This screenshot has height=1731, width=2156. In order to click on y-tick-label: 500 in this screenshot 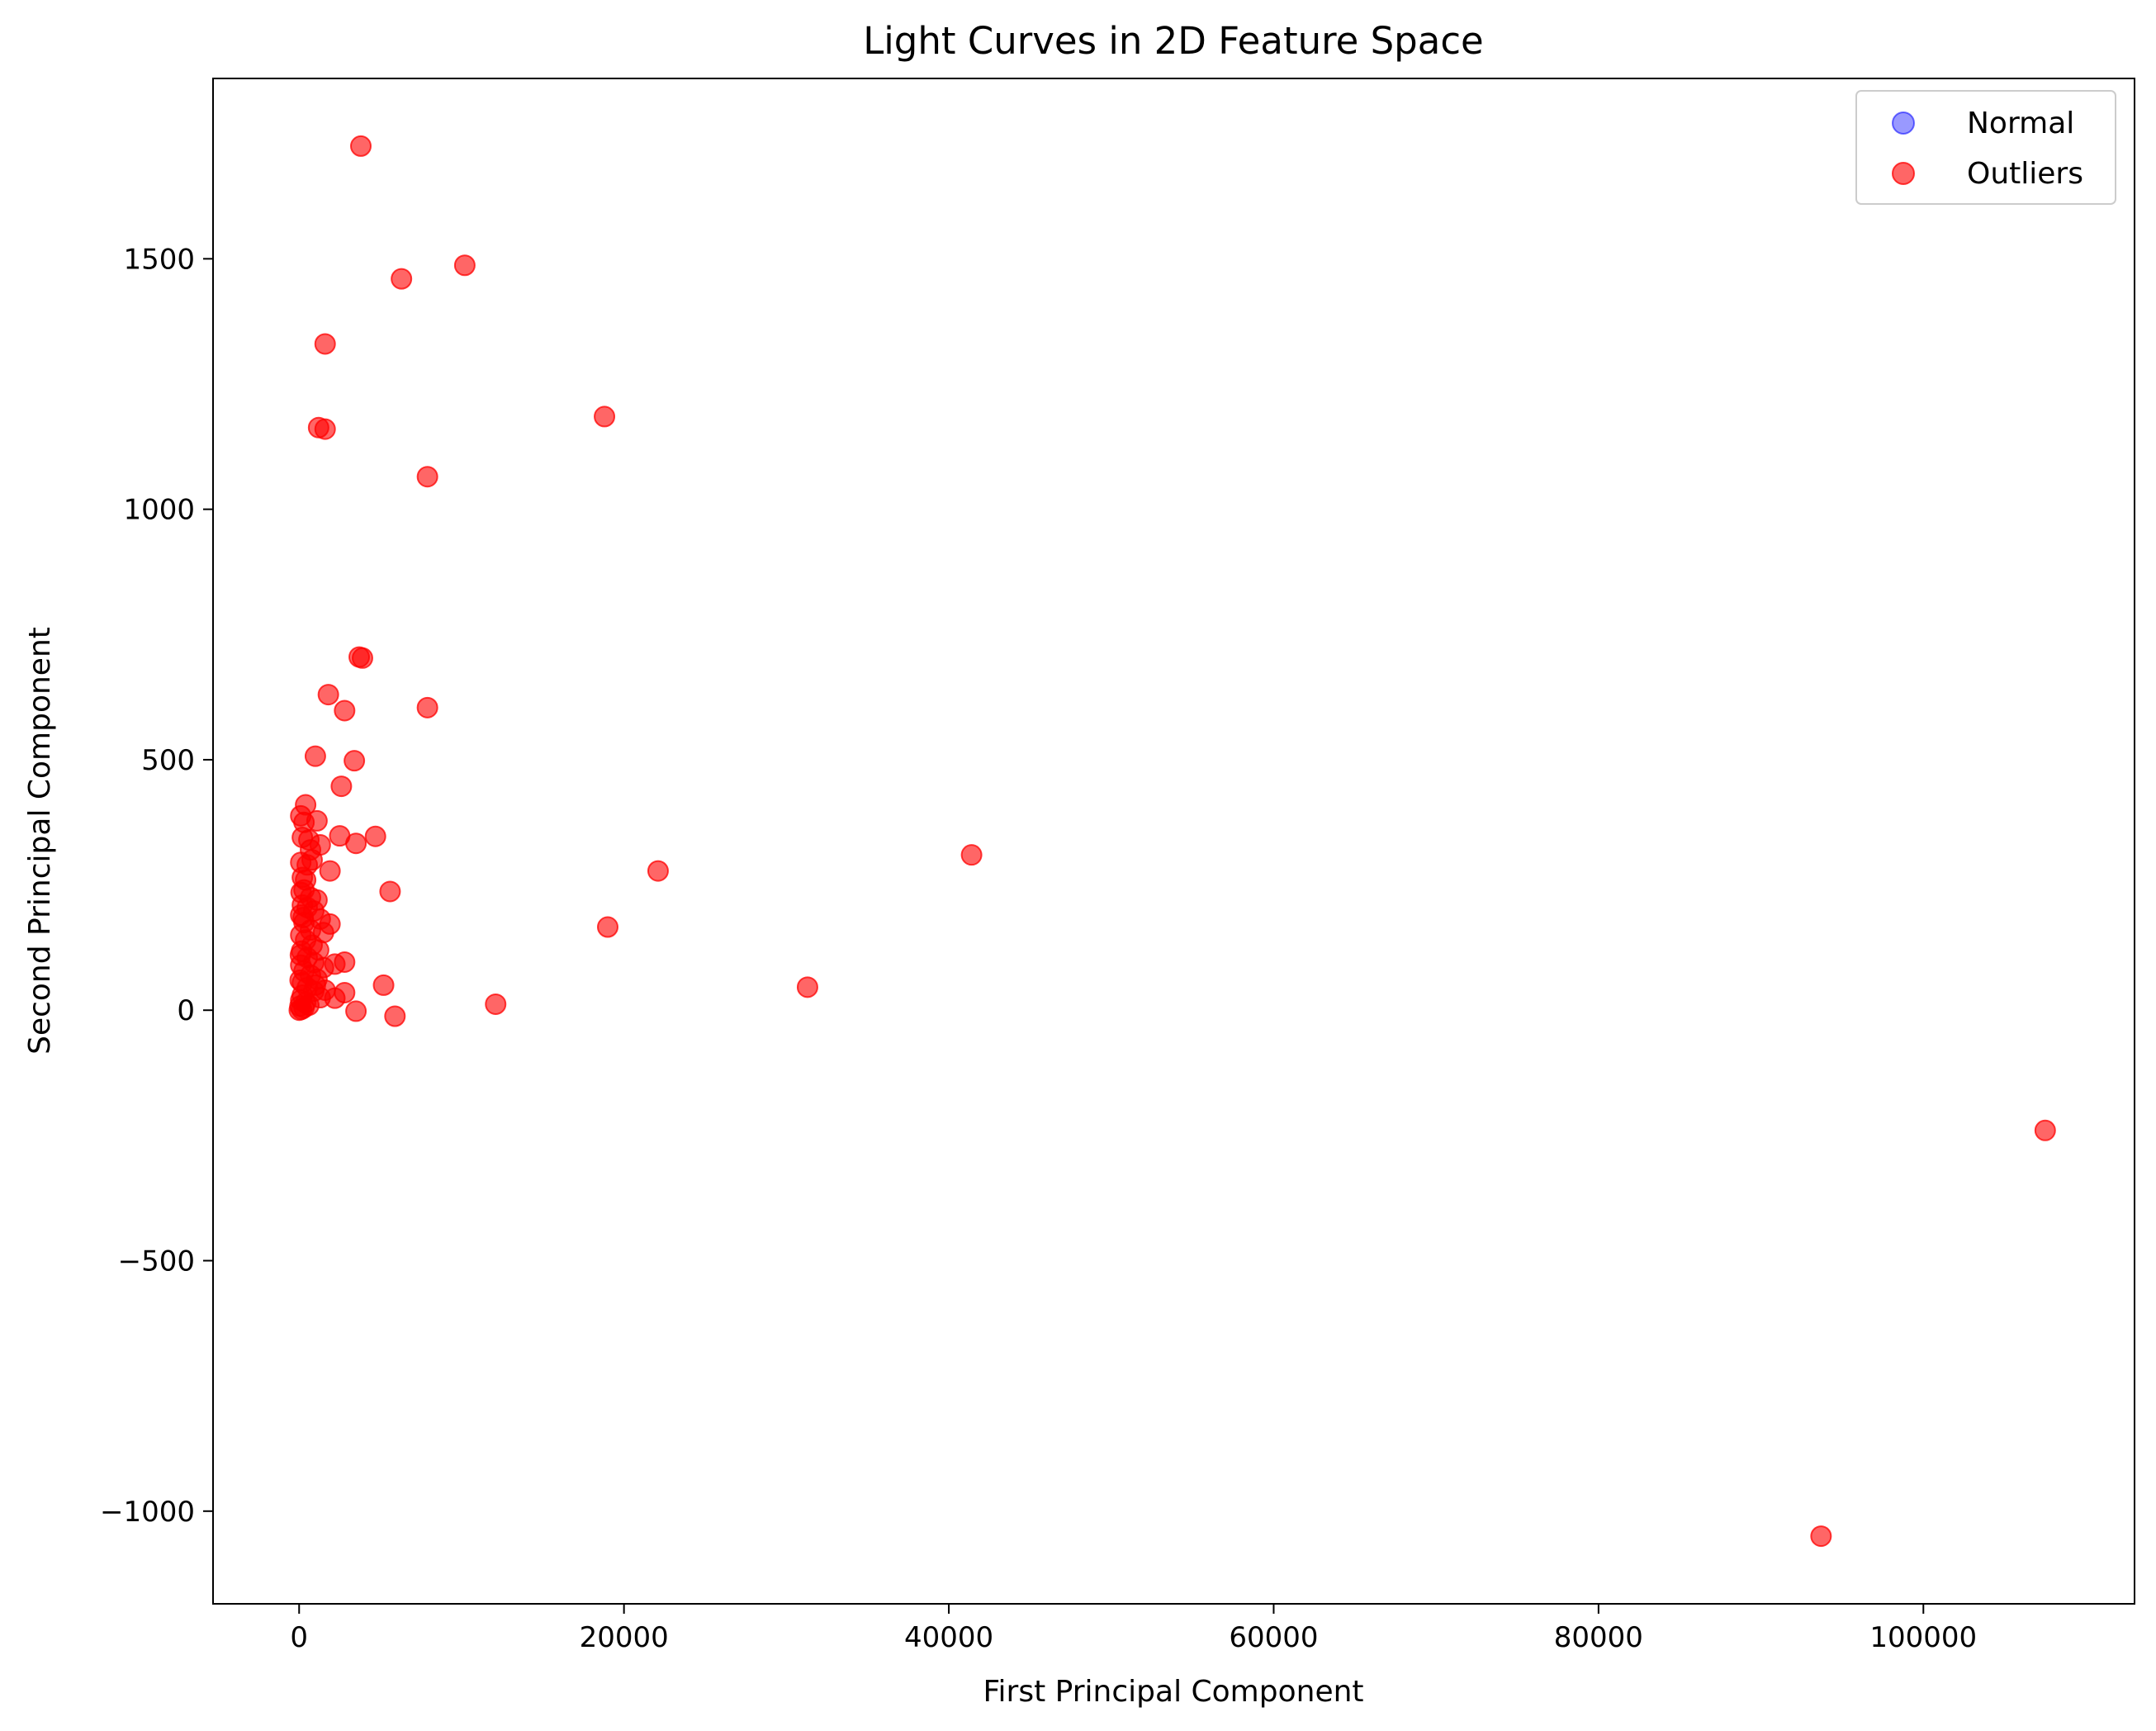, I will do `click(168, 760)`.